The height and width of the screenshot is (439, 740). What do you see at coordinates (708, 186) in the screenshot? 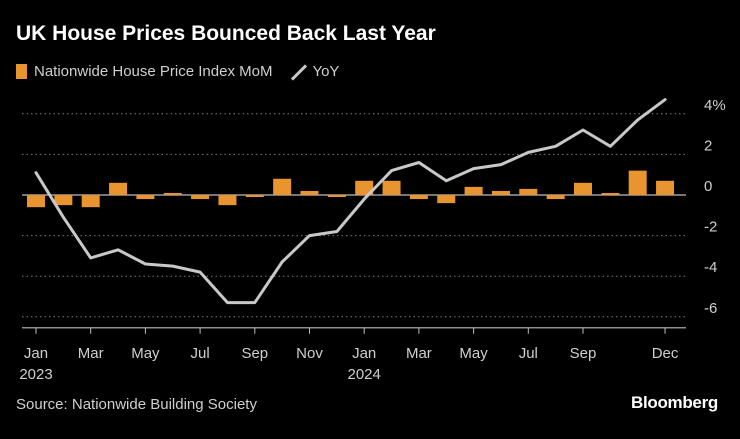
I see `y-tick-label: 0` at bounding box center [708, 186].